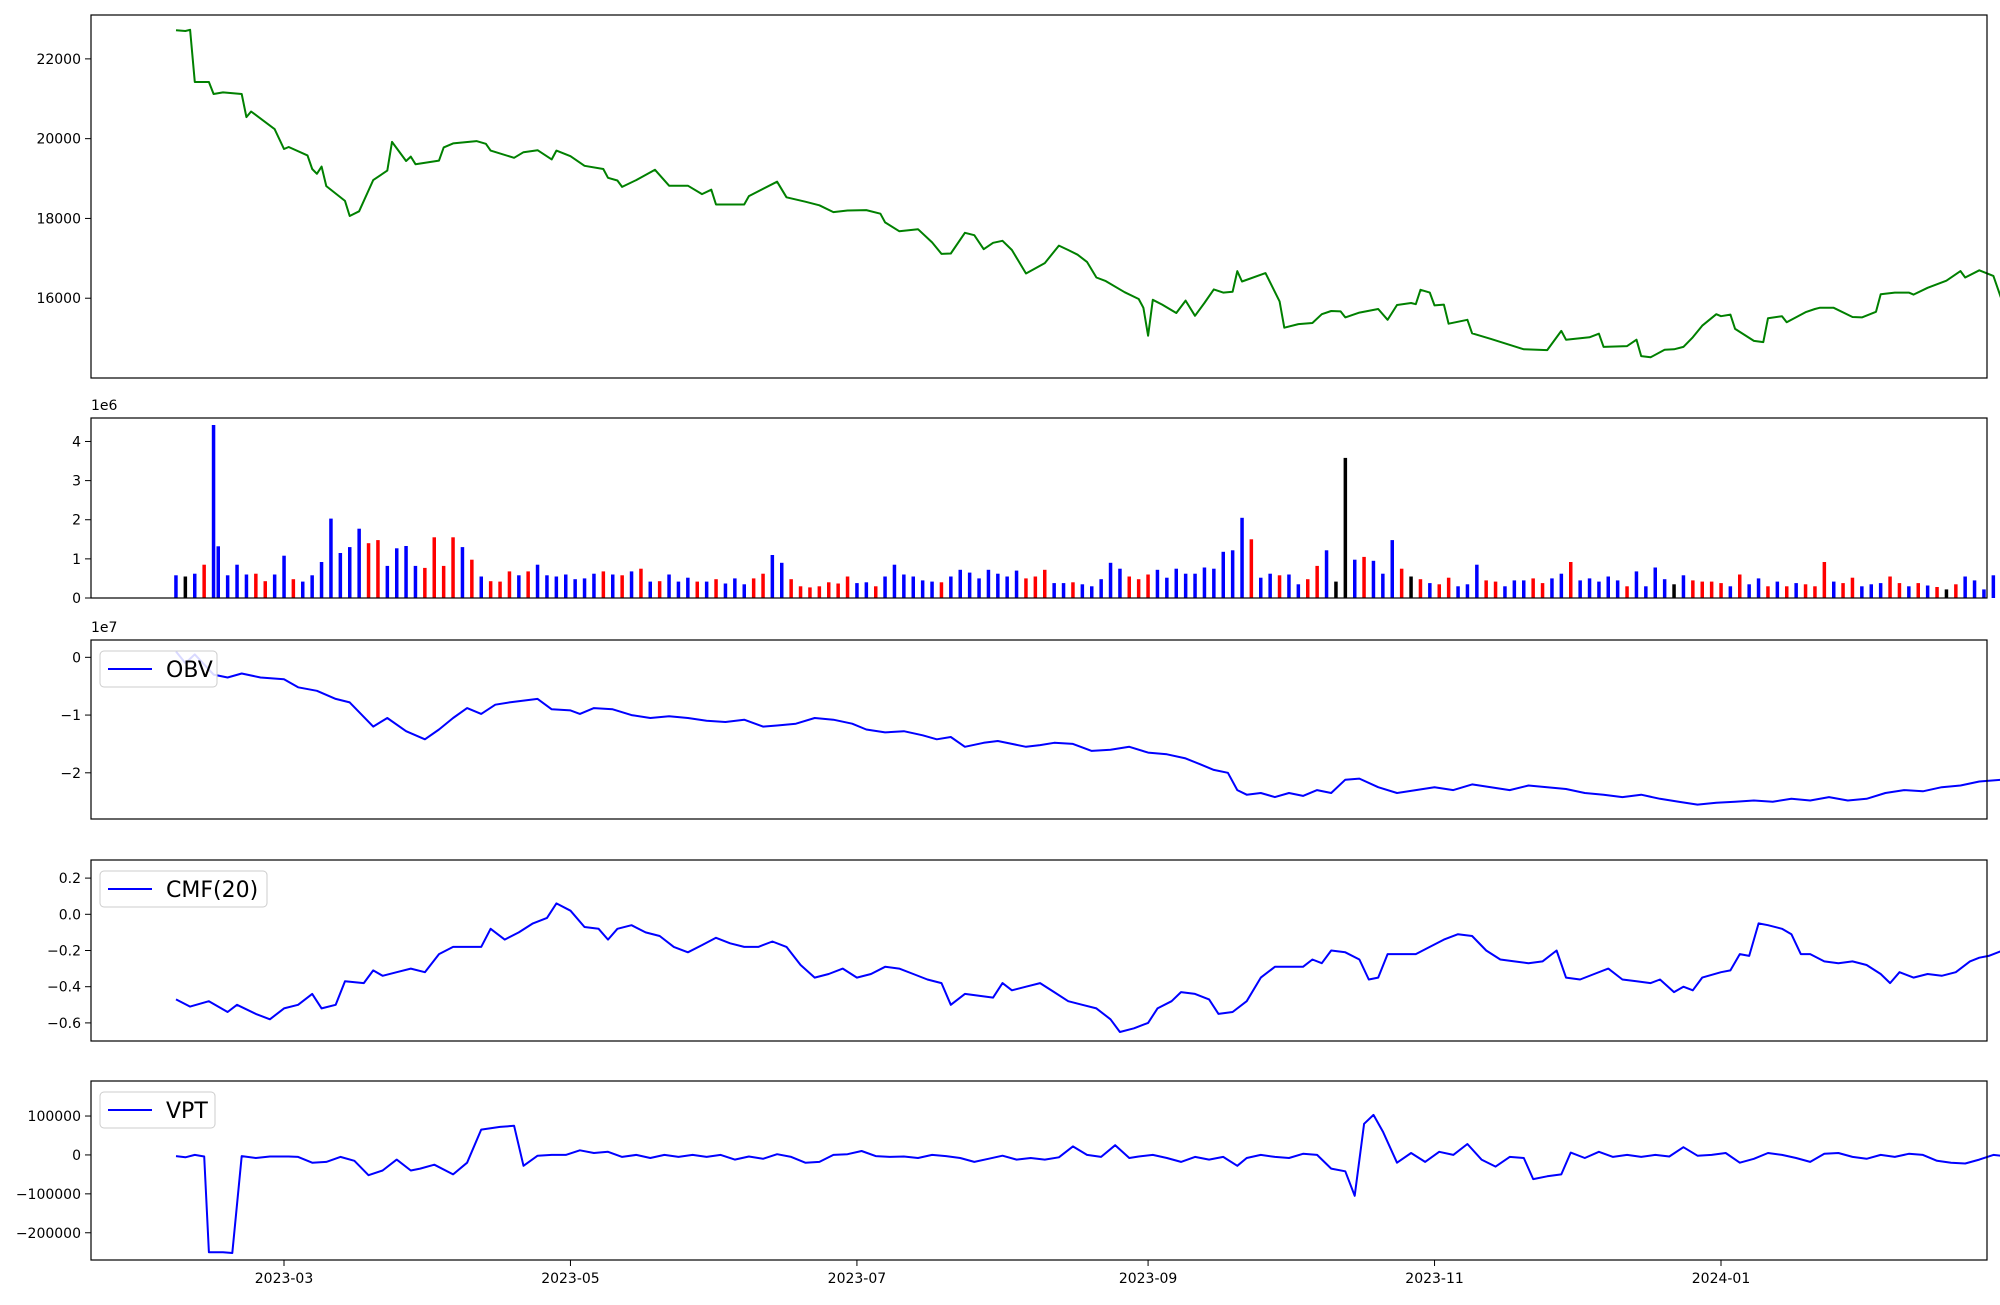 The width and height of the screenshot is (2000, 1305). Describe the element at coordinates (212, 890) in the screenshot. I see `legend-label: CMF(20)` at that location.